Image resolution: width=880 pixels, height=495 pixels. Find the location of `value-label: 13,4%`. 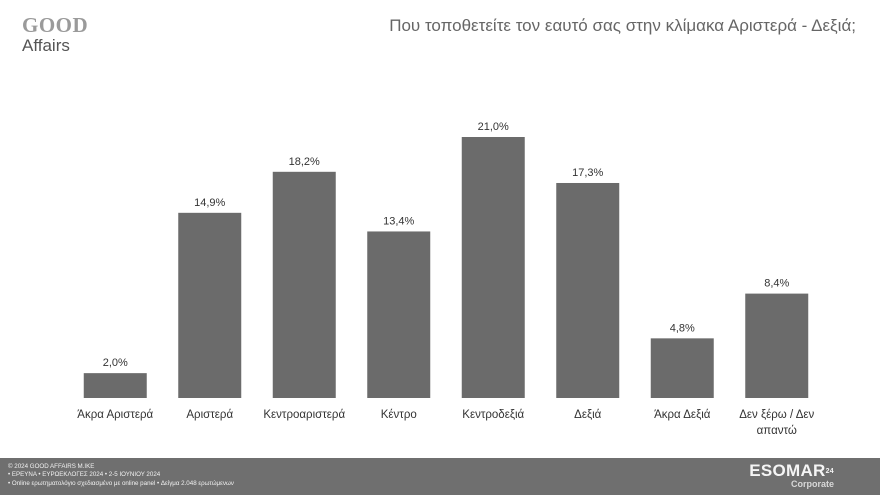

value-label: 13,4% is located at coordinates (398, 221).